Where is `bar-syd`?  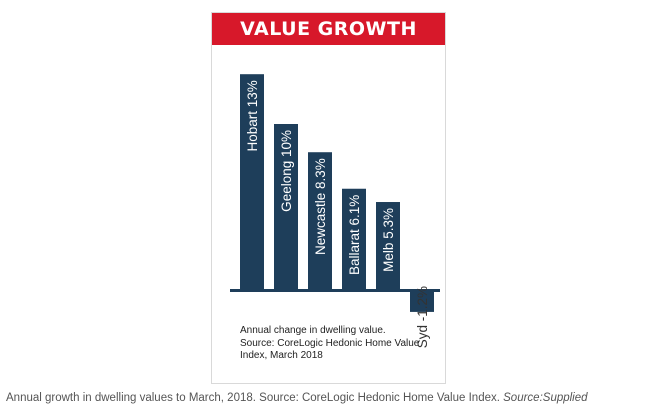 bar-syd is located at coordinates (422, 302).